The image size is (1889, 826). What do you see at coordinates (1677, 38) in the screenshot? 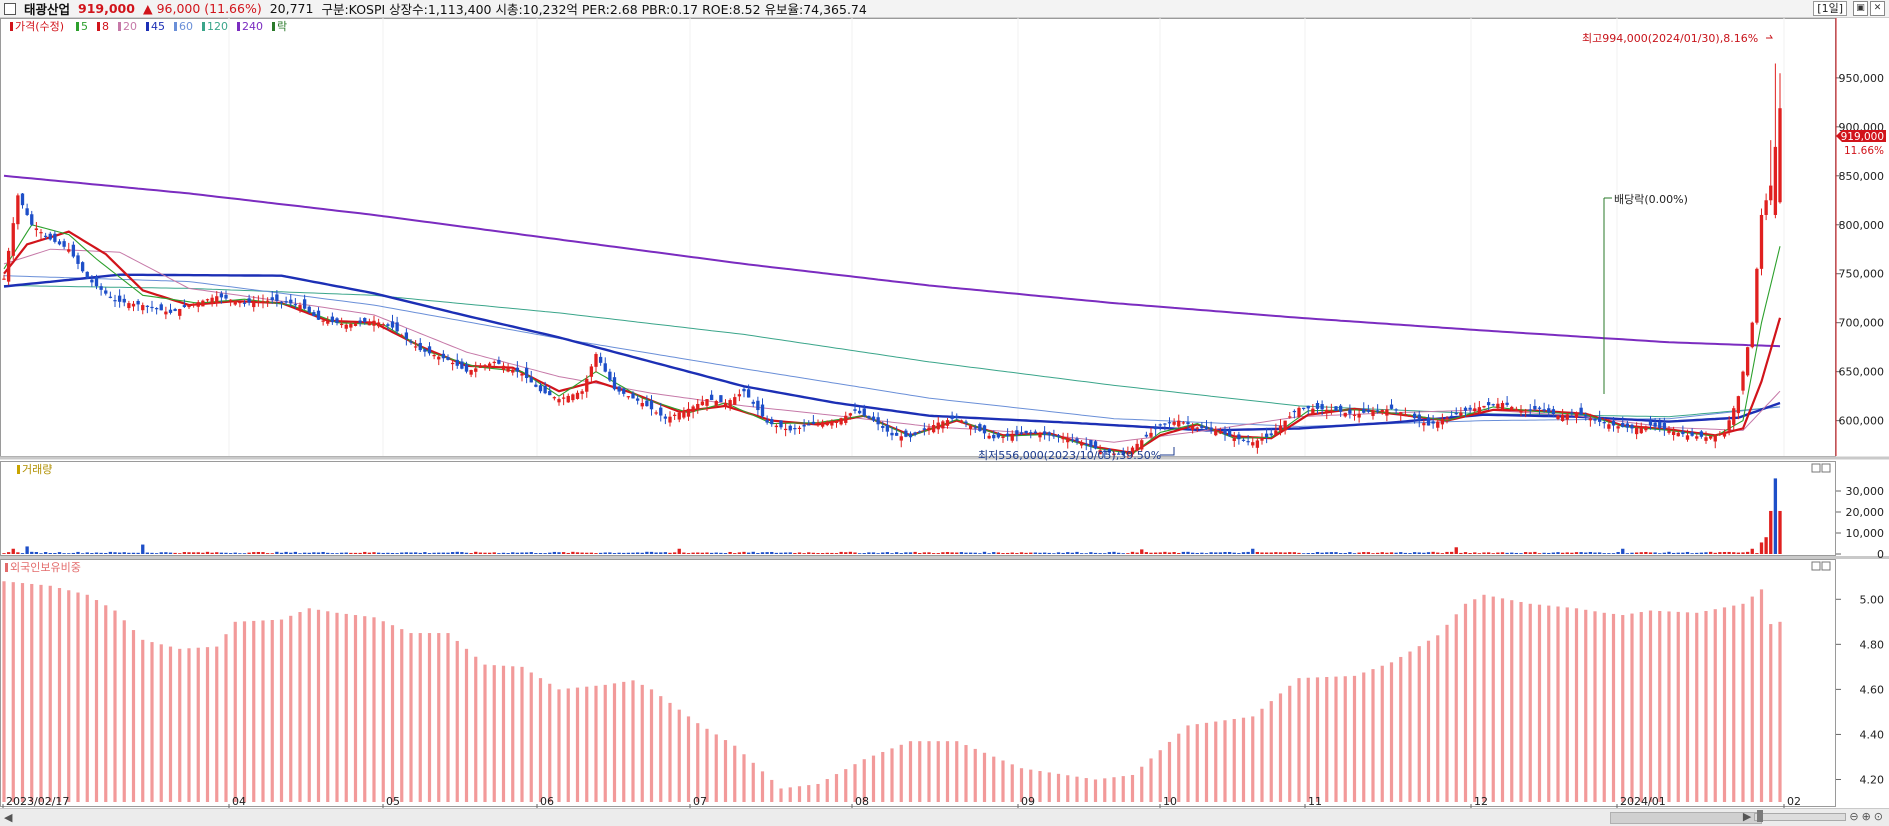
I see `high-annotation: 최고994,000(2024/01/30),8.16%` at bounding box center [1677, 38].